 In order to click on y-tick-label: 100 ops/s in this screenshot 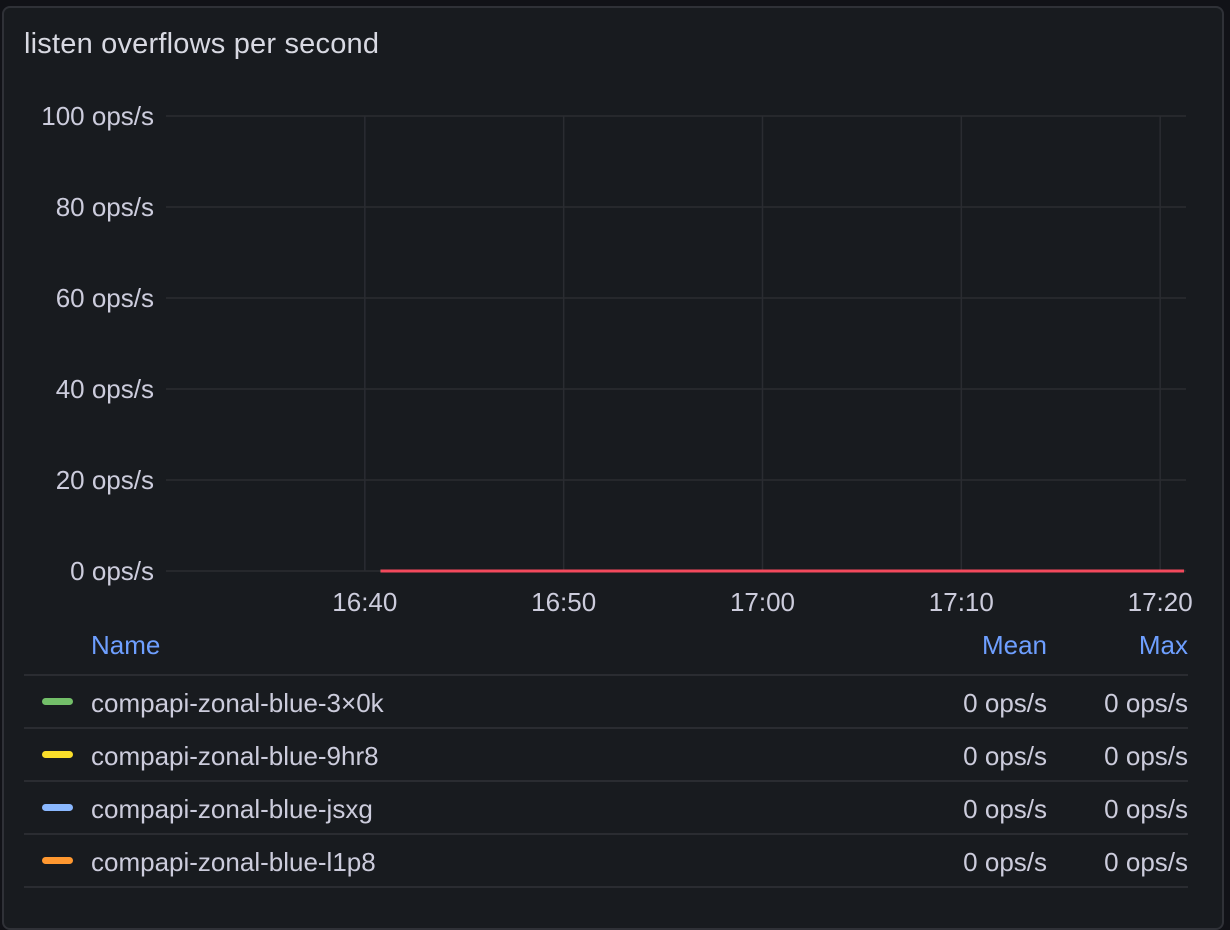, I will do `click(97, 116)`.